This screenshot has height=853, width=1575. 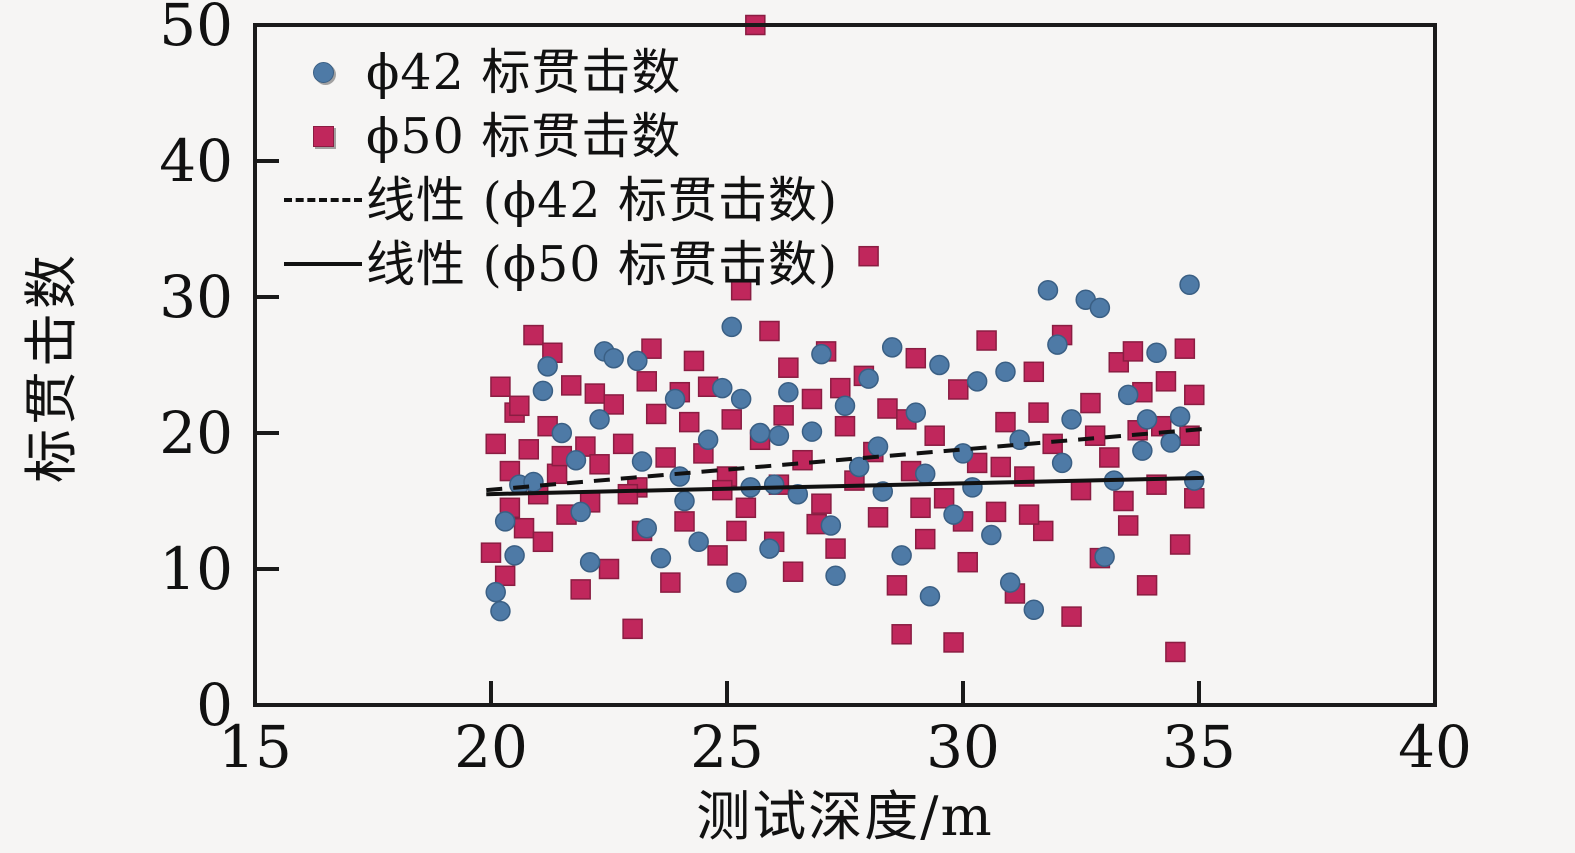 I want to click on y-tick-label-40: 40, so click(x=196, y=161).